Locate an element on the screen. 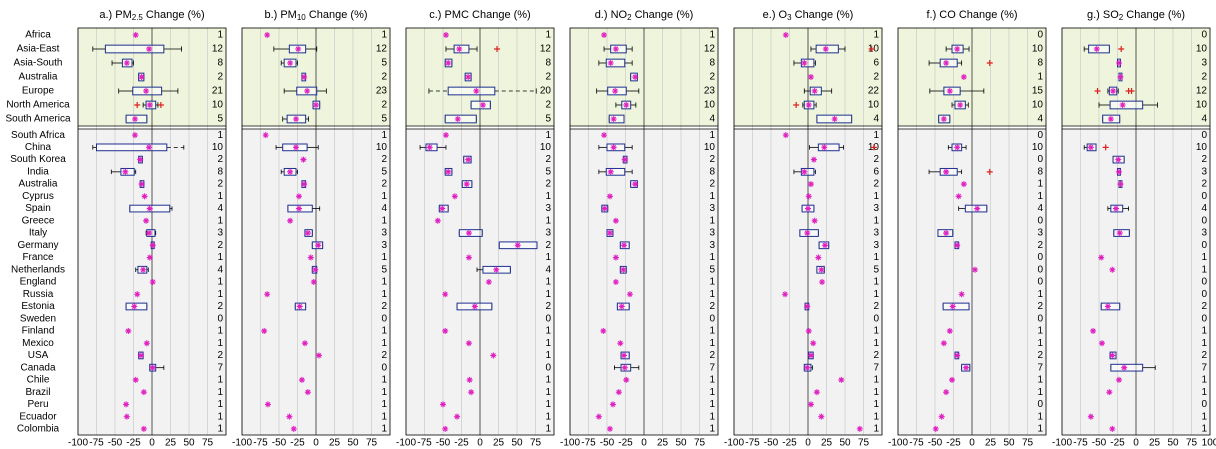 The height and width of the screenshot is (449, 1216). x-tick-label: 25 is located at coordinates (827, 443).